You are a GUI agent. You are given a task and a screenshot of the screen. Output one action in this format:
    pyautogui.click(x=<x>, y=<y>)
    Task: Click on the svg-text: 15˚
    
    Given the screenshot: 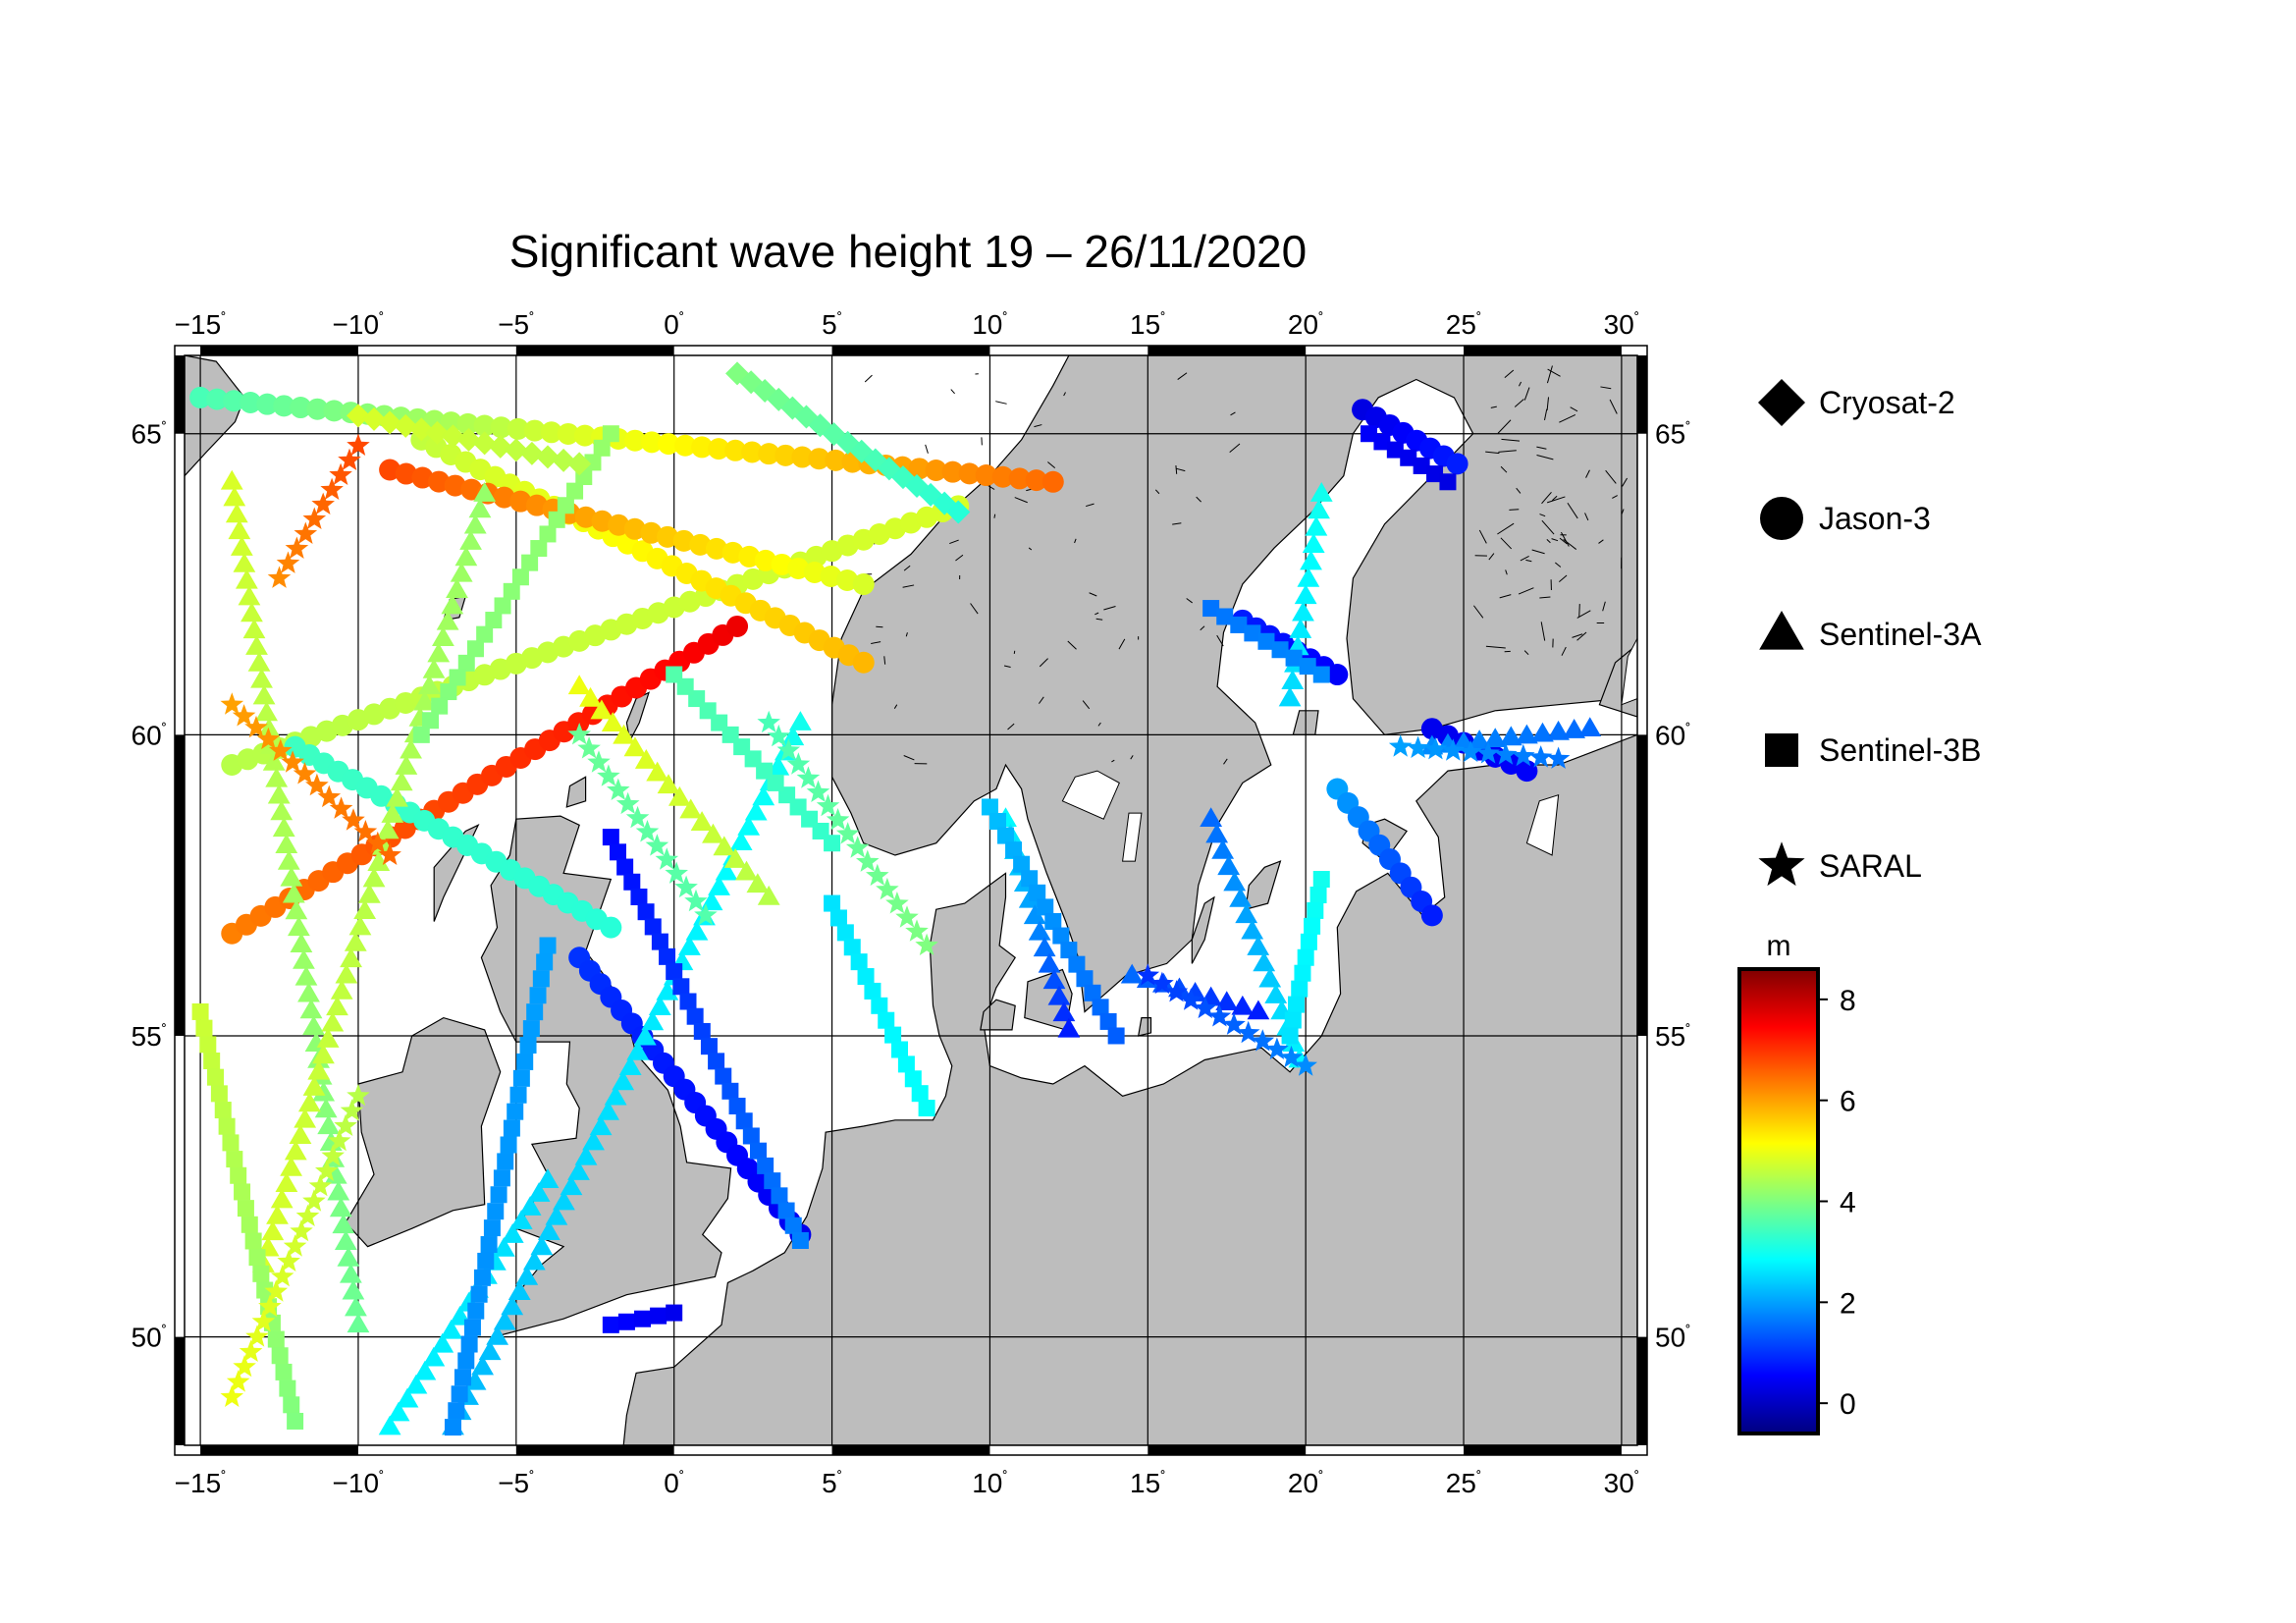 What is the action you would take?
    pyautogui.click(x=1147, y=1483)
    